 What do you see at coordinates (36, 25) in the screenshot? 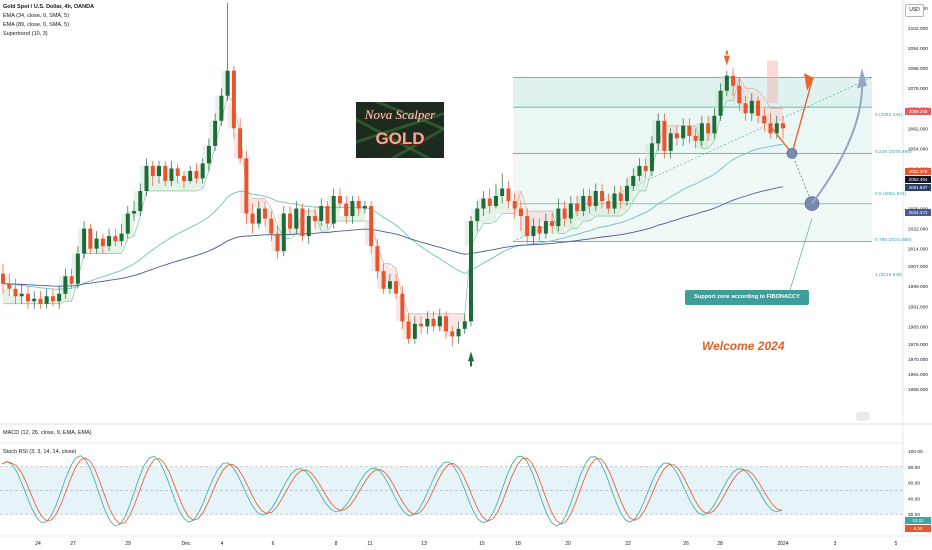
I see `indicator-ema89: EMA (89, close, 0, SMA, 5)` at bounding box center [36, 25].